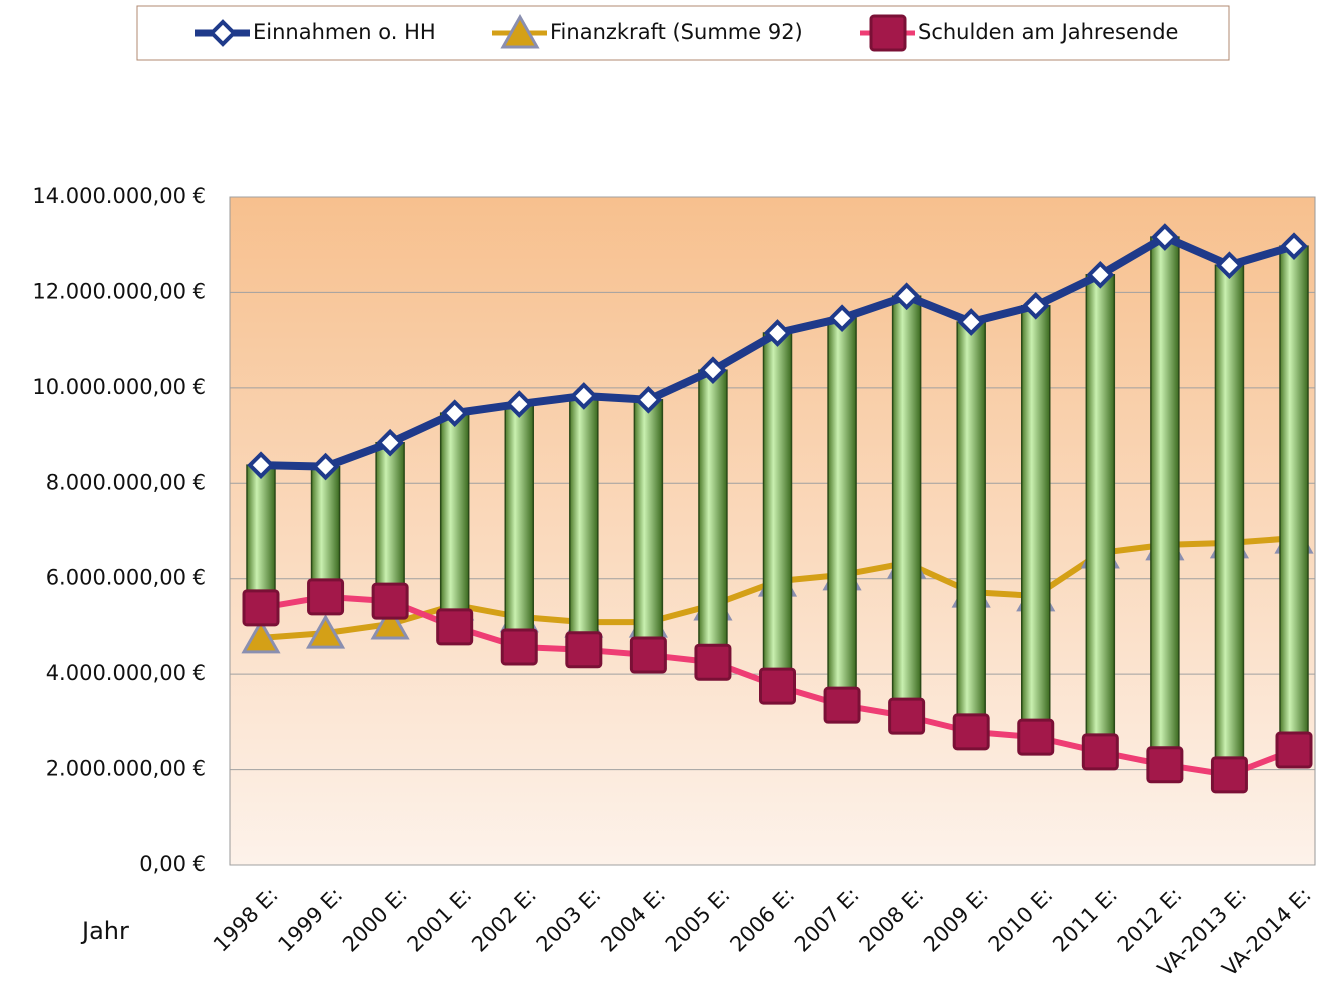 This screenshot has height=1001, width=1337. I want to click on y-tick-label: 10.000.000,00 €, so click(119, 387).